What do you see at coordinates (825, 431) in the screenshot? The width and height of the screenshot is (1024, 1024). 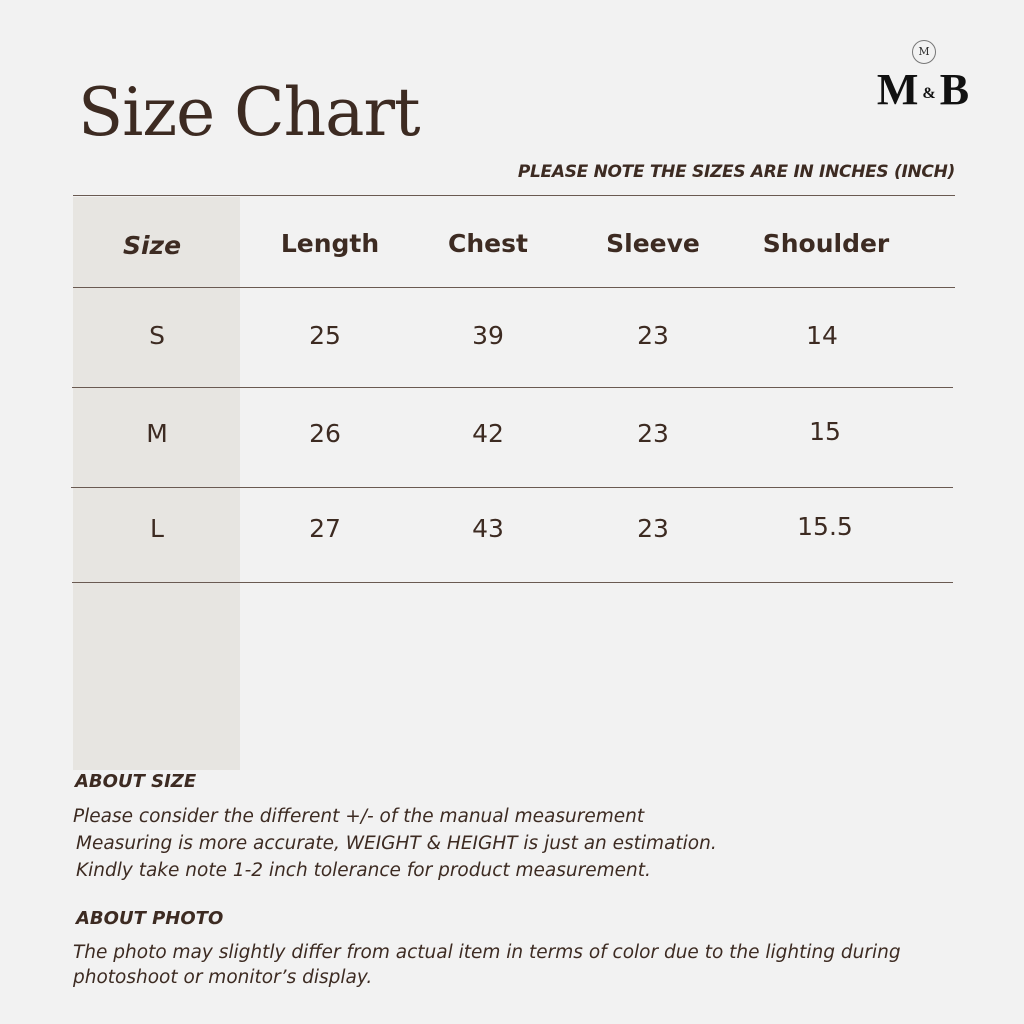 I see `cell-shoulder: 15` at bounding box center [825, 431].